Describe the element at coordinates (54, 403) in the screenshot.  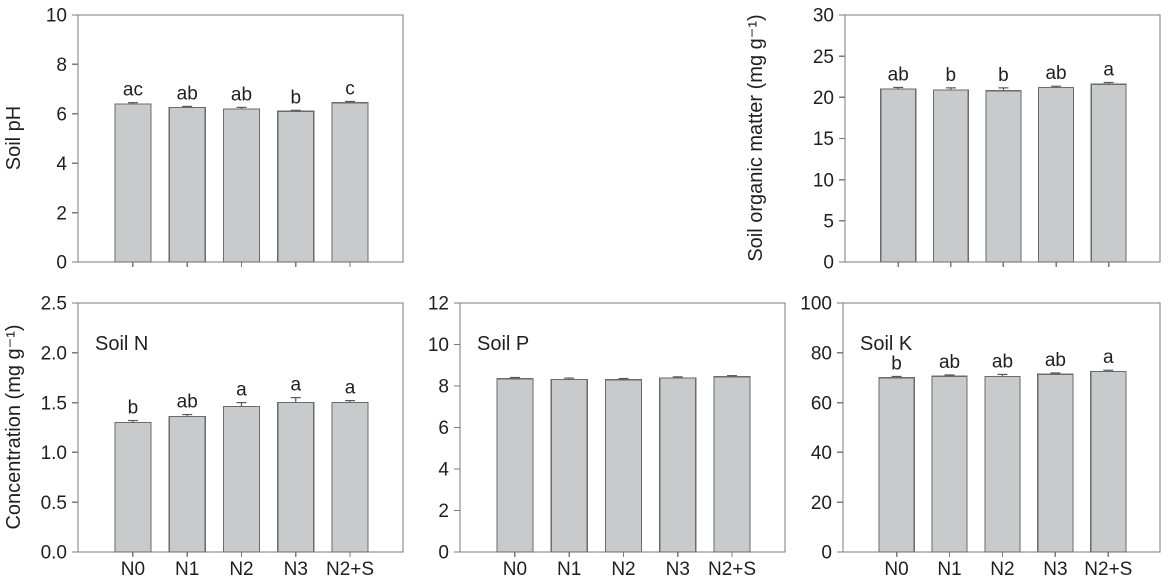
I see `y-tick-label: 1.5` at that location.